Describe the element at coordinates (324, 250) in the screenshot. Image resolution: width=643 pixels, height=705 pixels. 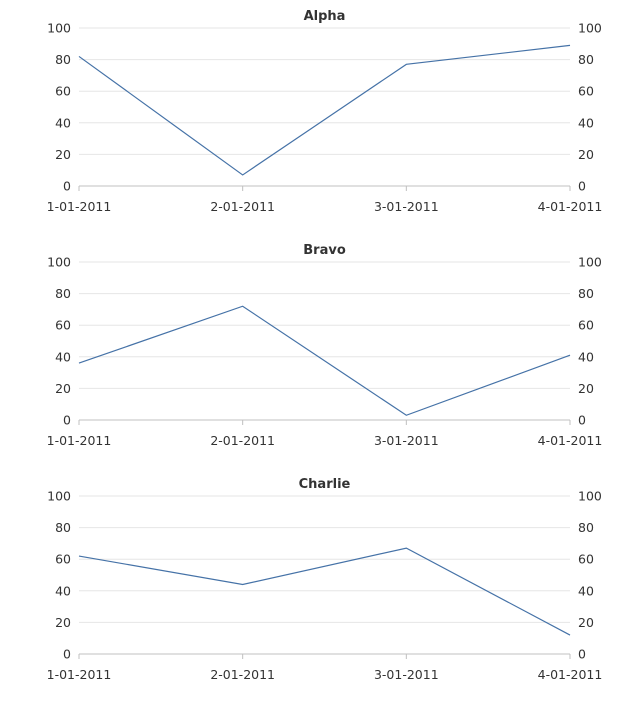
I see `chart-title: Bravo` at that location.